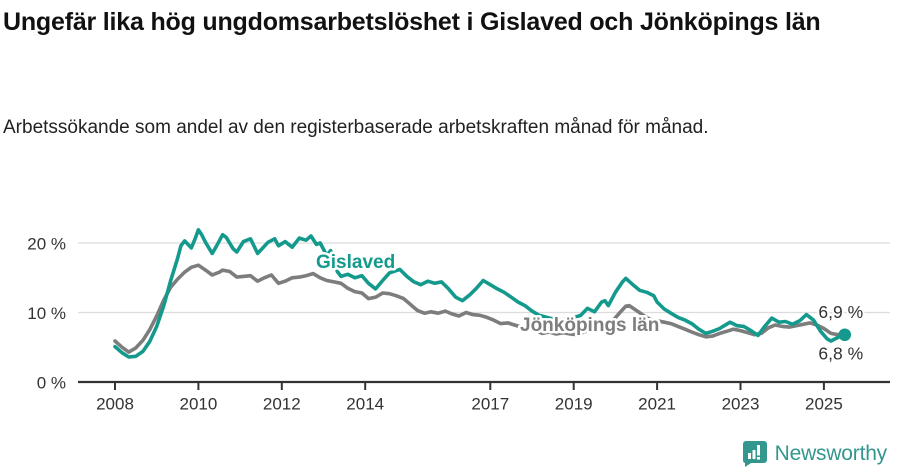  I want to click on newsworthy-logo: Newsworthy, so click(814, 453).